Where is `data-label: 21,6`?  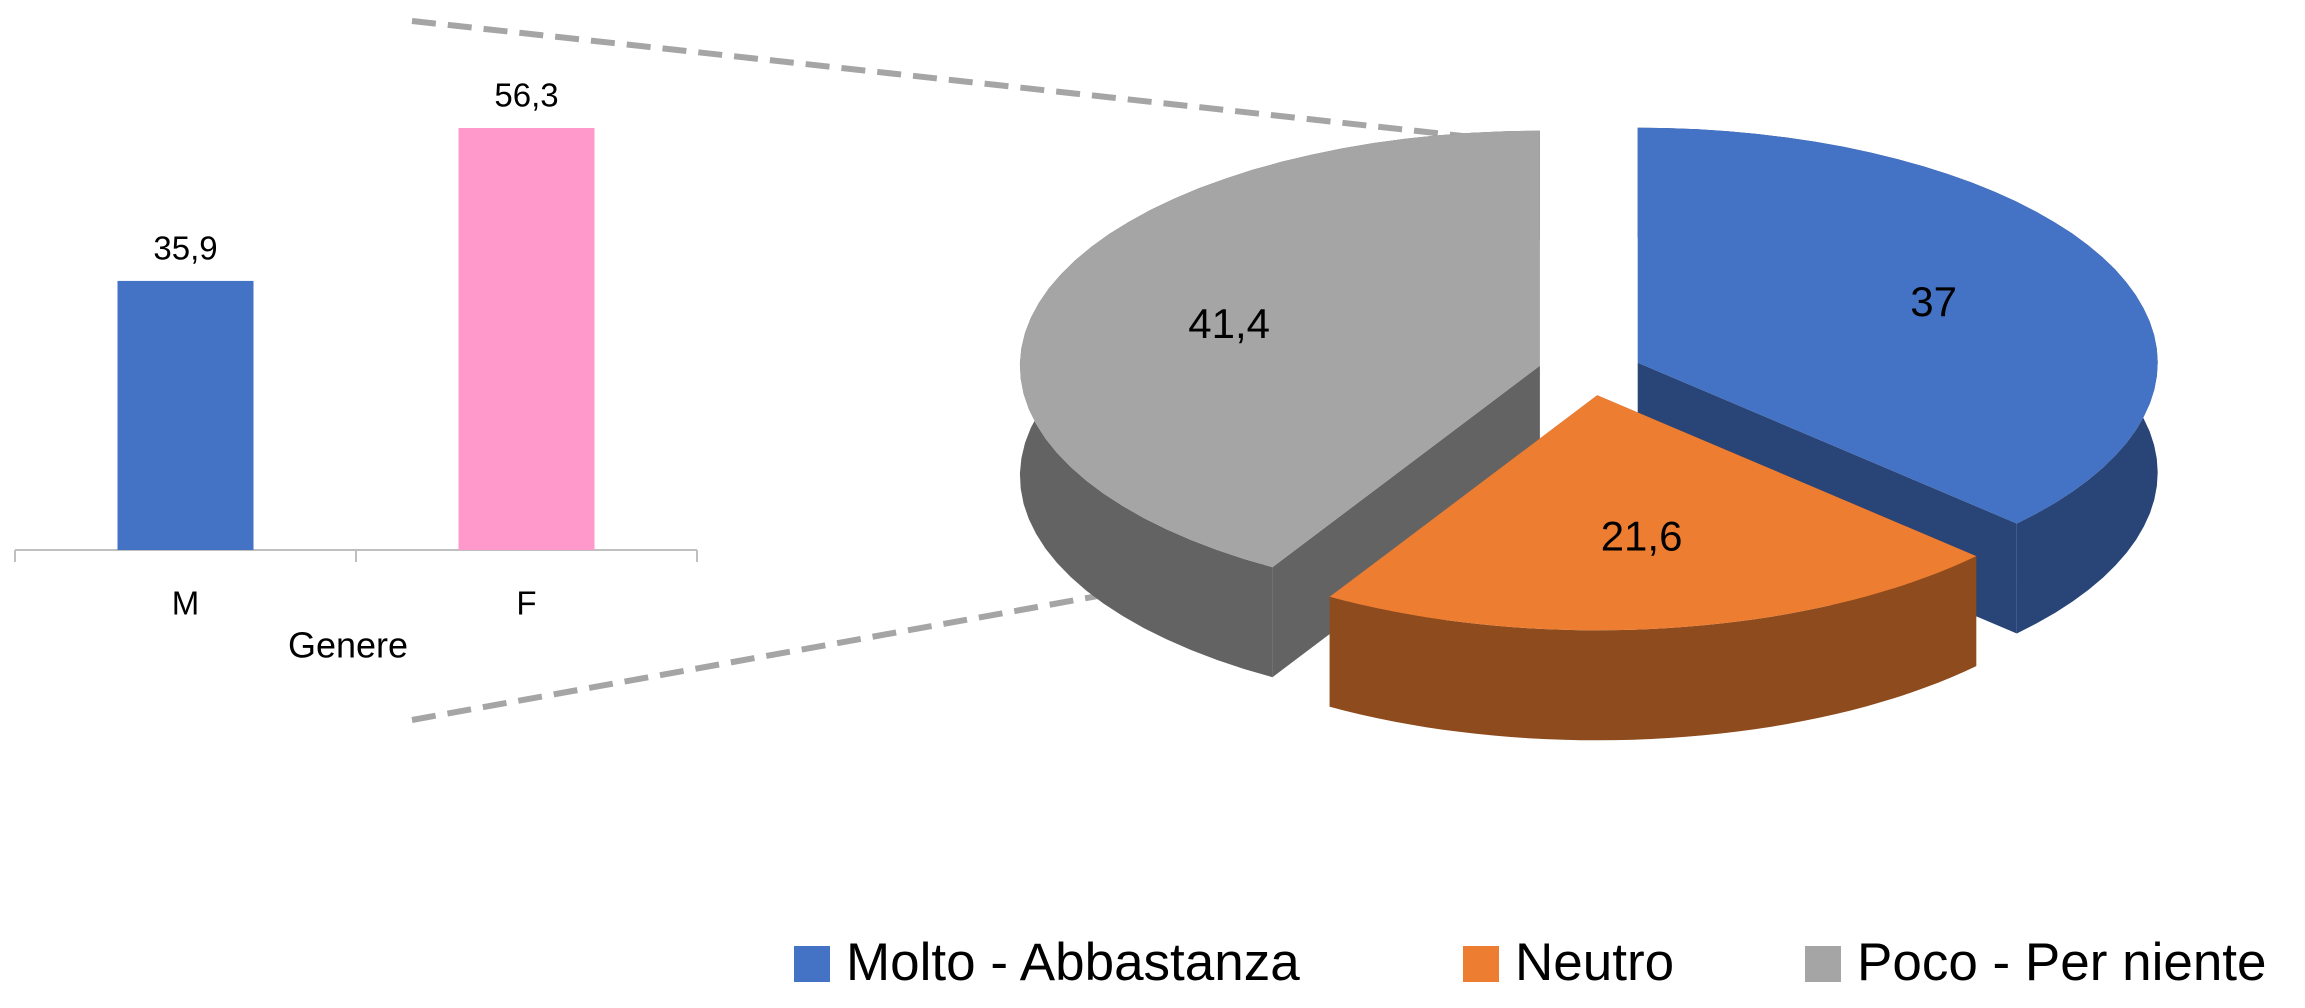 data-label: 21,6 is located at coordinates (1642, 536).